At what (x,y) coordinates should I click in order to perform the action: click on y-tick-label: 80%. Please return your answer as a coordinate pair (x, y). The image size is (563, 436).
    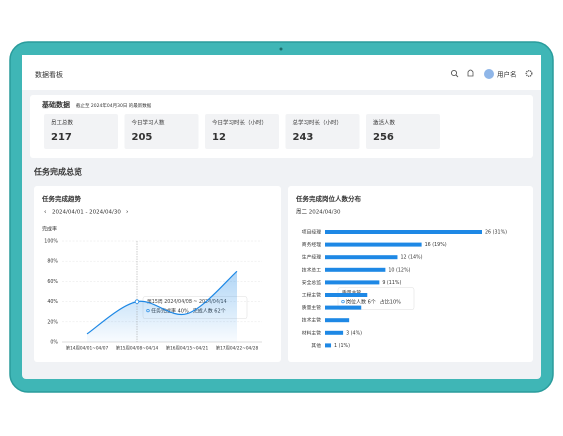
    Looking at the image, I should click on (52, 262).